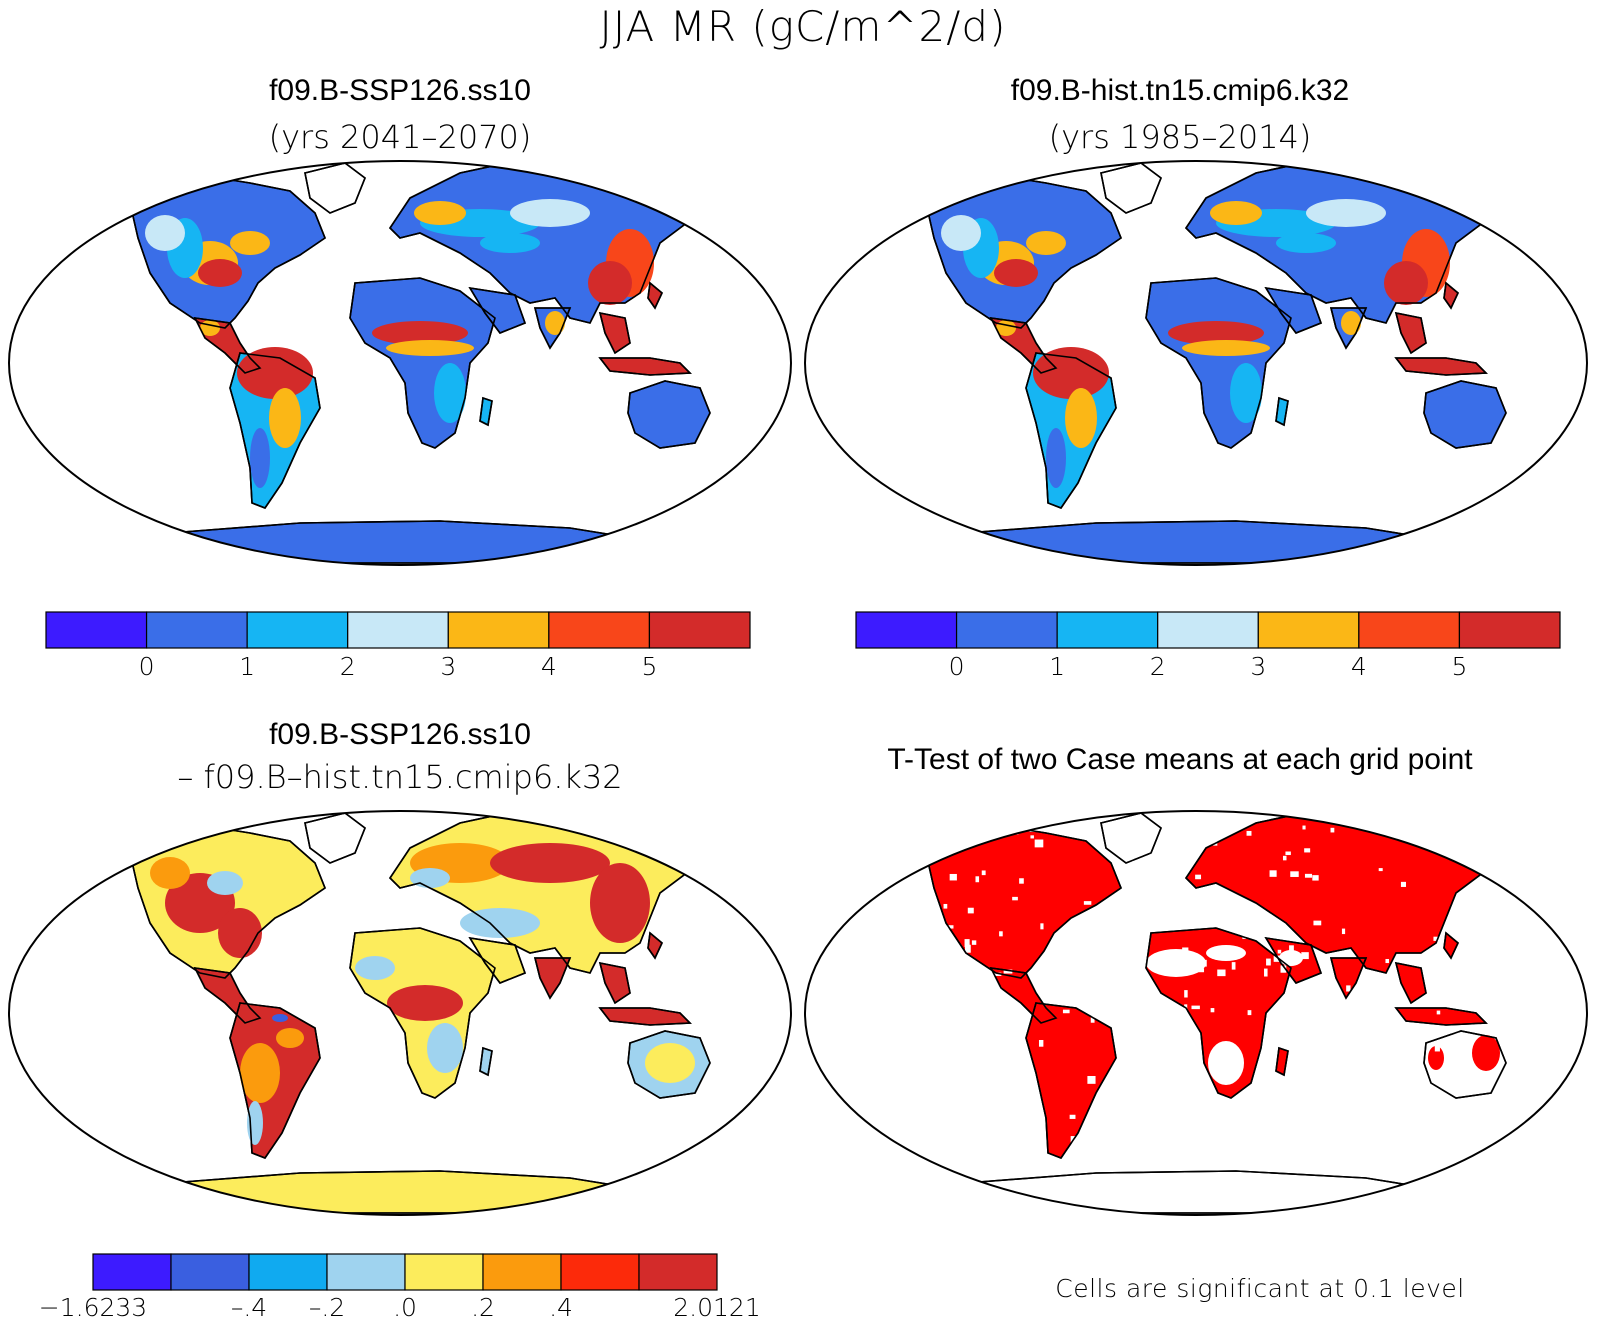 This screenshot has height=1323, width=1606. I want to click on coastline-arabia, so click(497, 310).